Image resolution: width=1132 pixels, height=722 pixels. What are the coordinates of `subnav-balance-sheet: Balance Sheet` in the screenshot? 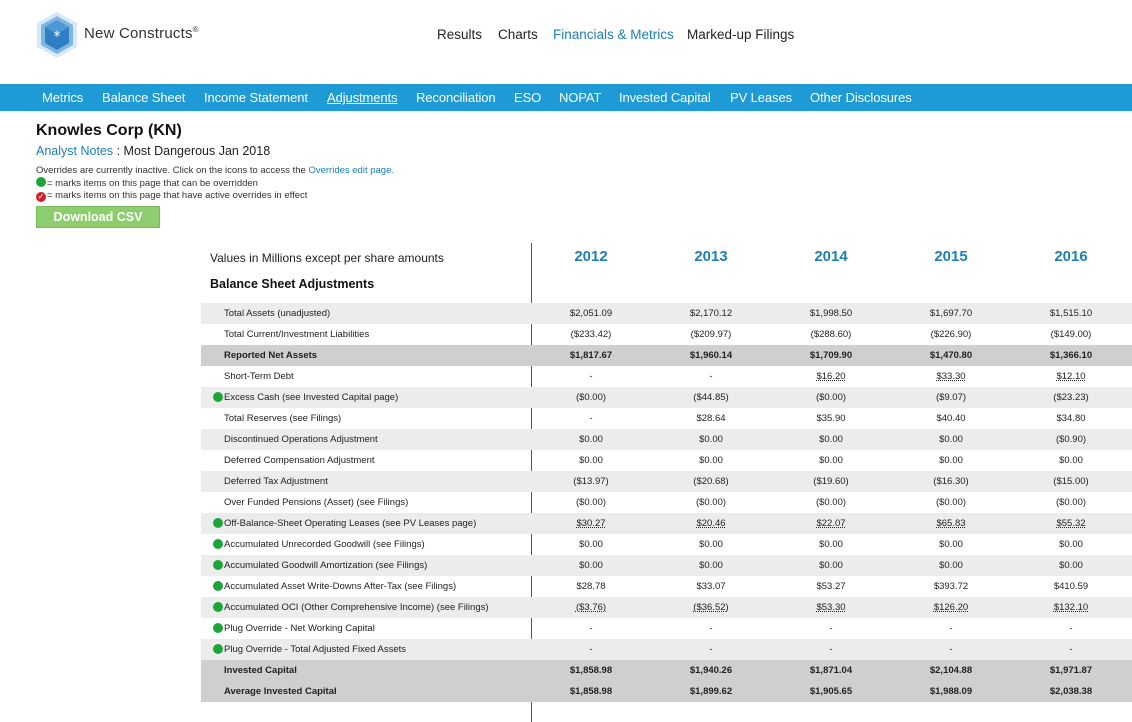 It's located at (144, 97).